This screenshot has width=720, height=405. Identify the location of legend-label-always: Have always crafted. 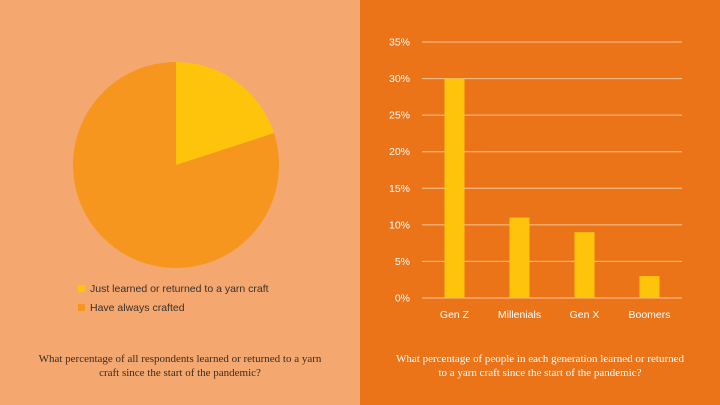
(137, 307).